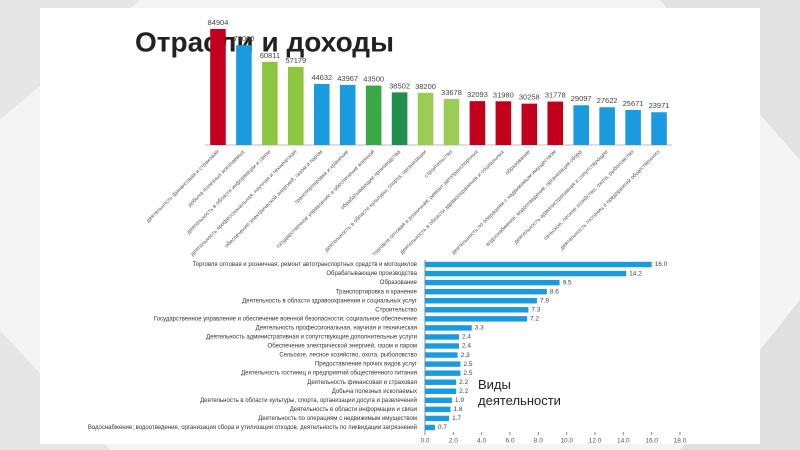  I want to click on value-label: 1.7, so click(456, 418).